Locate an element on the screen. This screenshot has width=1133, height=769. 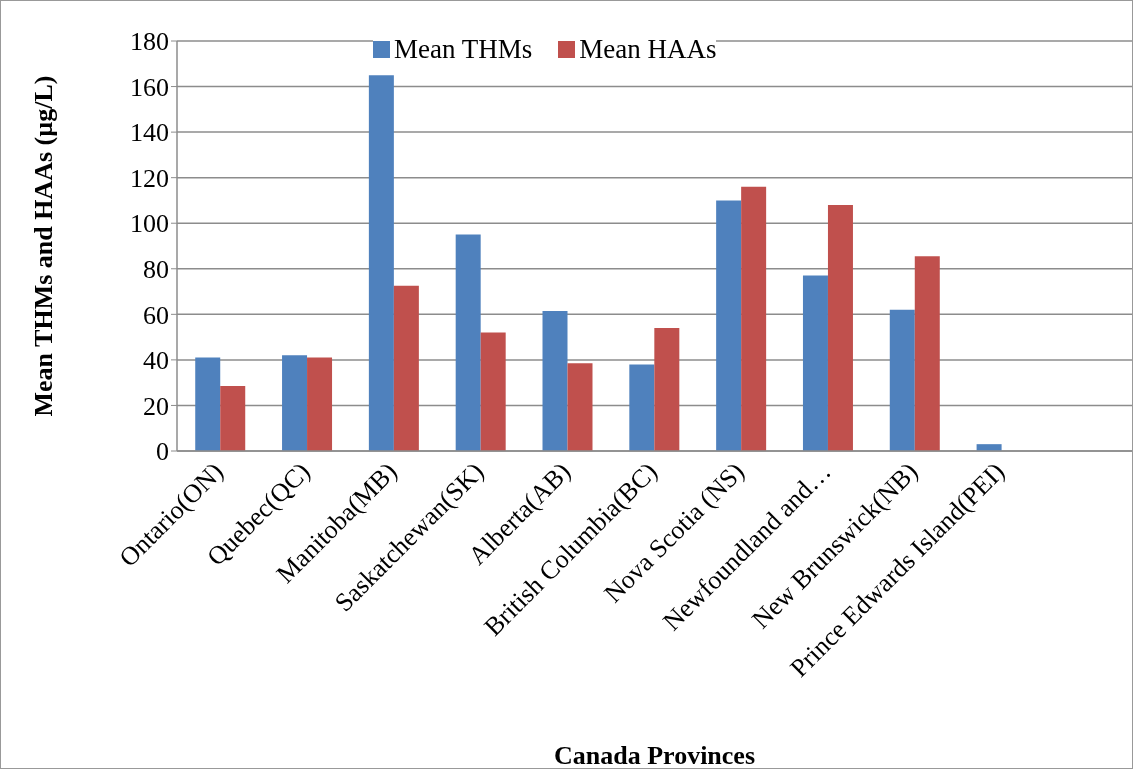
y-tick-label: 60 is located at coordinates (156, 315).